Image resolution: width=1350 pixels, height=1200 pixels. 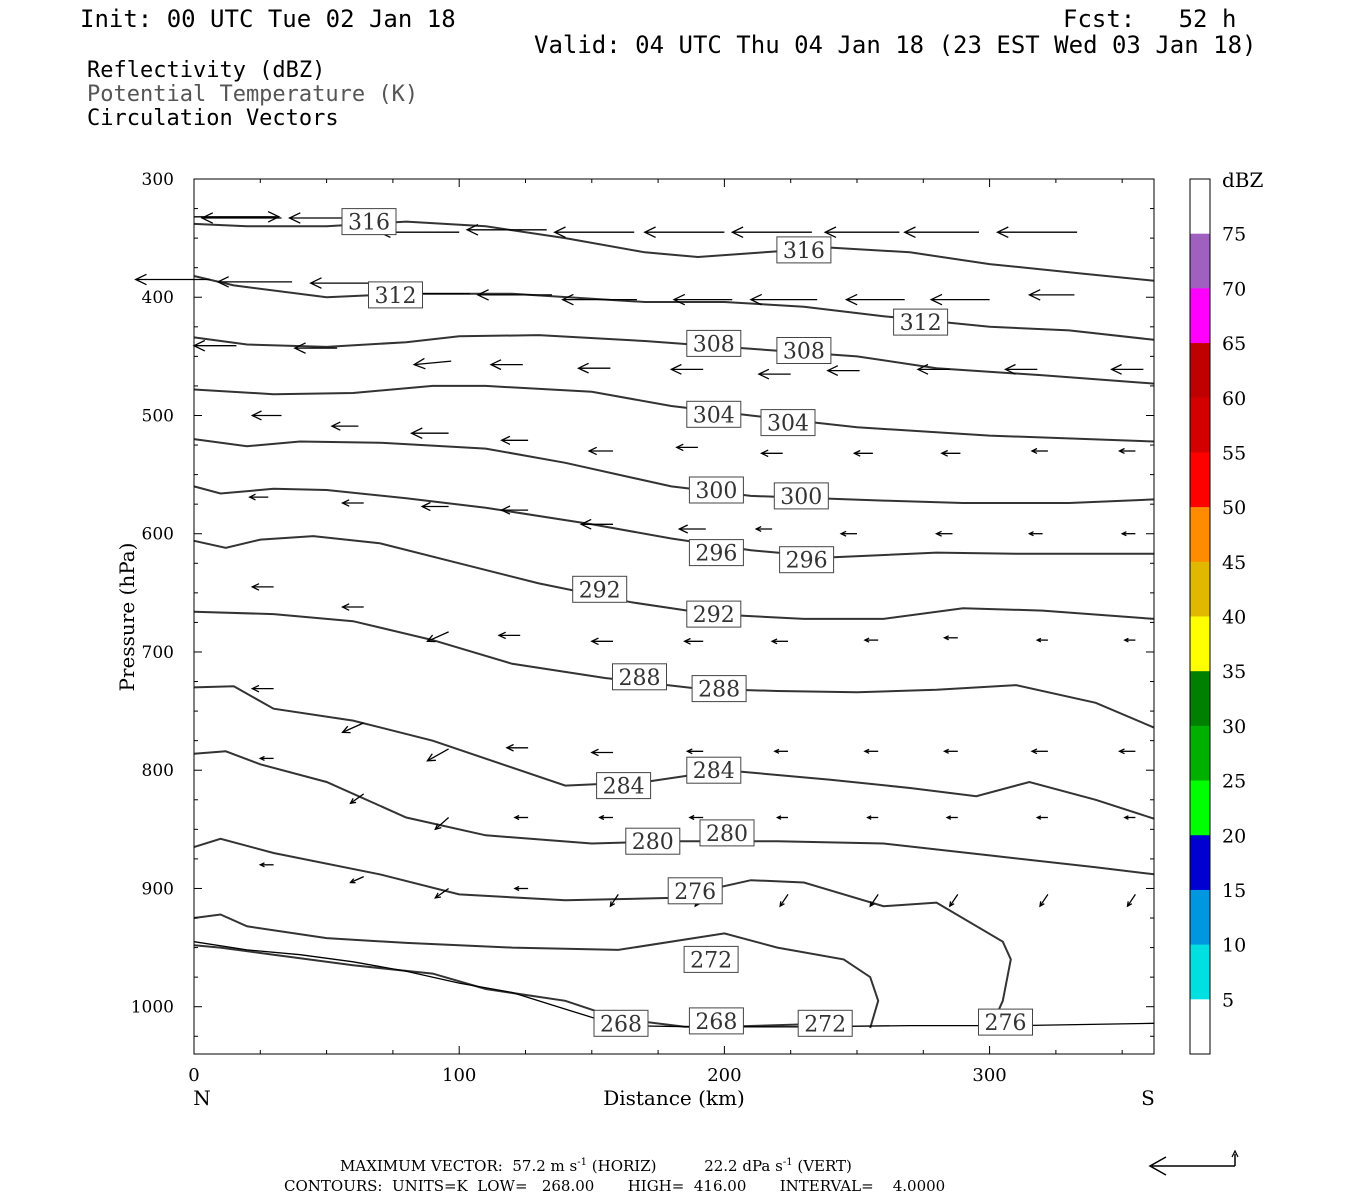 I want to click on colorbar-label: 20, so click(x=1234, y=836).